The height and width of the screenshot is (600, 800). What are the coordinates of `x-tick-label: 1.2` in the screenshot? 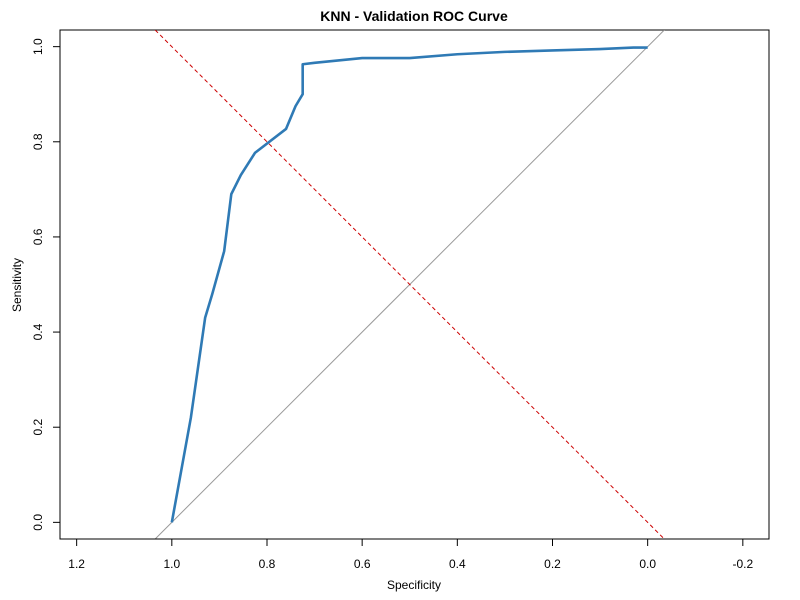 It's located at (76, 564).